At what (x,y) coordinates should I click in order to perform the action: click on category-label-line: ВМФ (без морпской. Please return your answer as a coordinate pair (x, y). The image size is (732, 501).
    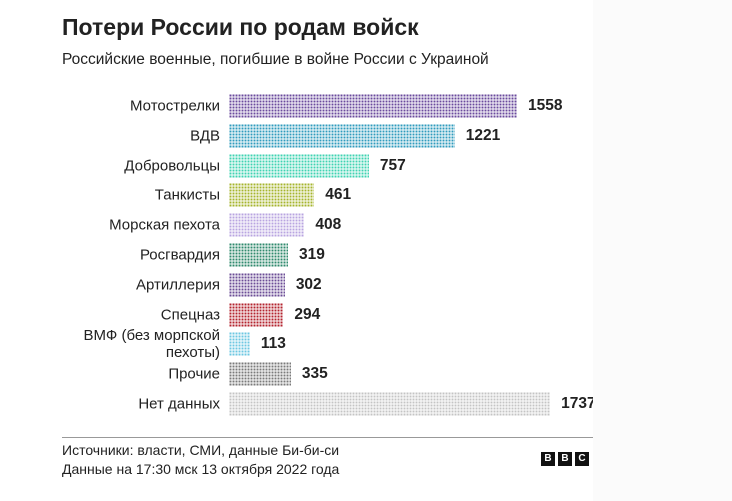
    Looking at the image, I should click on (151, 336).